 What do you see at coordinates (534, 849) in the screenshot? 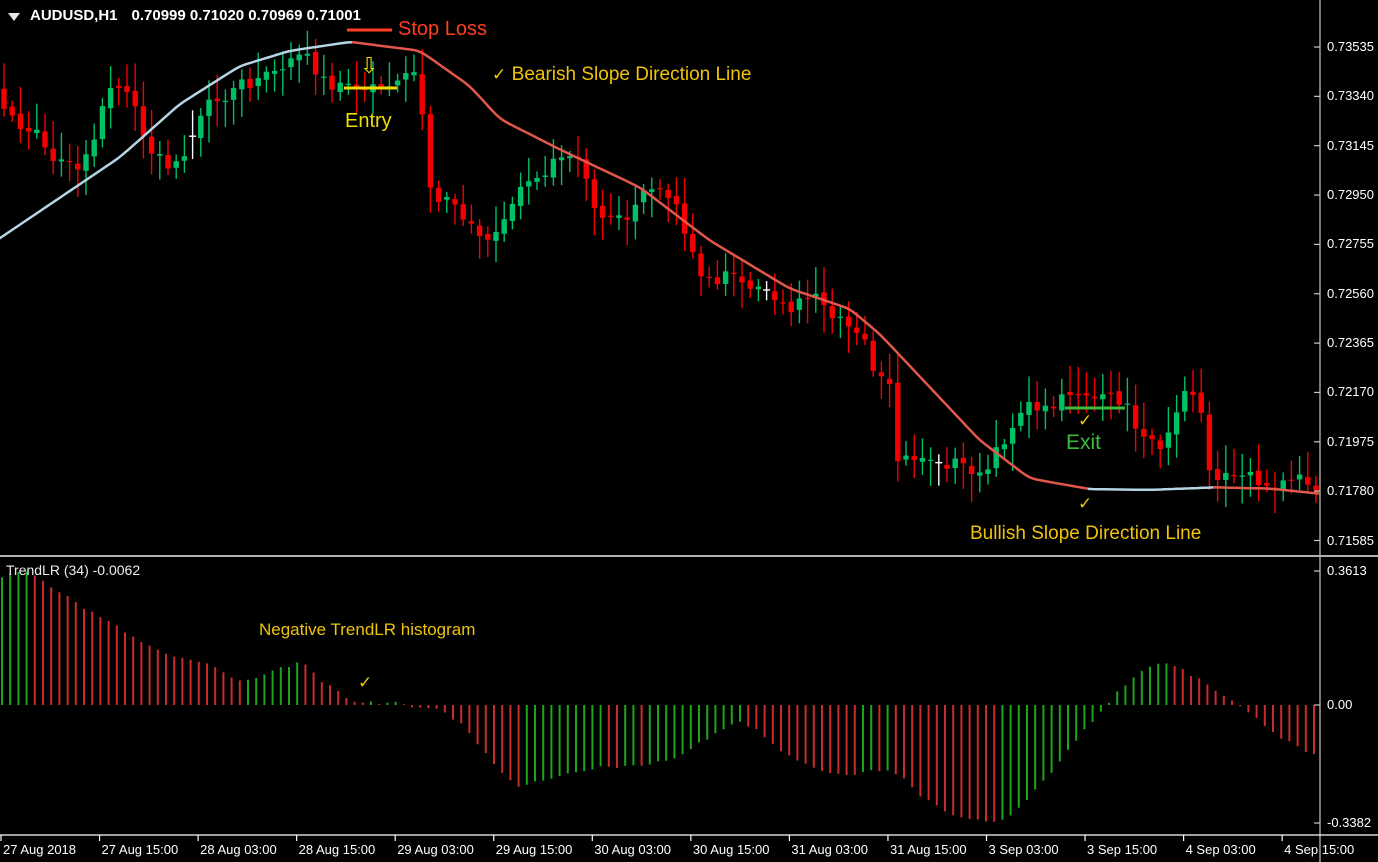
I see `time-tick-label: 29 Aug 15:00` at bounding box center [534, 849].